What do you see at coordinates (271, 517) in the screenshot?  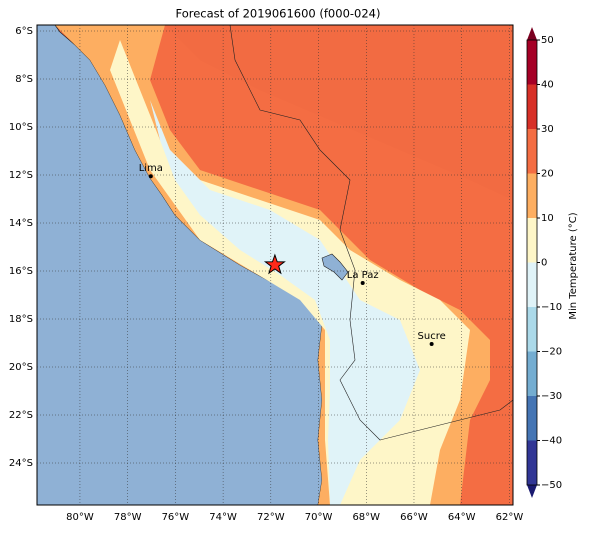 I see `lon-tick-label: 72°W` at bounding box center [271, 517].